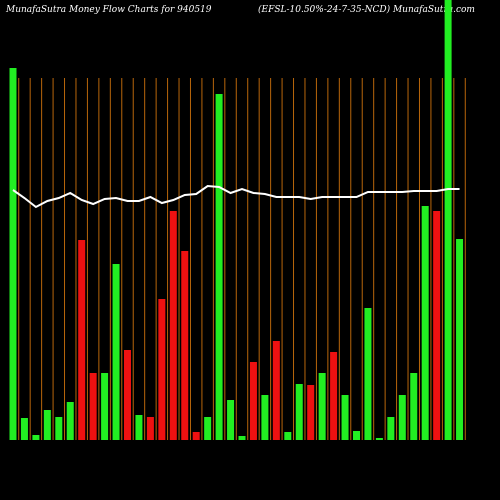  I want to click on chart-title: MunafaSutra Money Flow Charts for 940519, so click(108, 10).